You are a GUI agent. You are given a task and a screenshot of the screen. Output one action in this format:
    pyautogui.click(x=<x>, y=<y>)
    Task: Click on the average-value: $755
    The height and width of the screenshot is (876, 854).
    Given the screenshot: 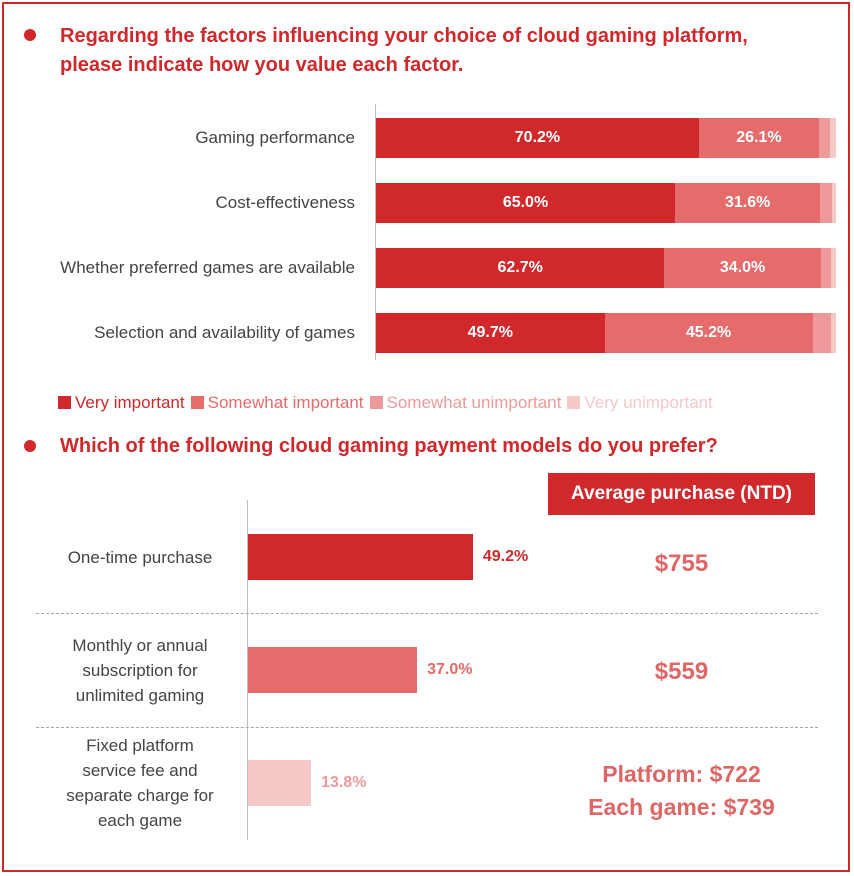 What is the action you would take?
    pyautogui.click(x=681, y=563)
    